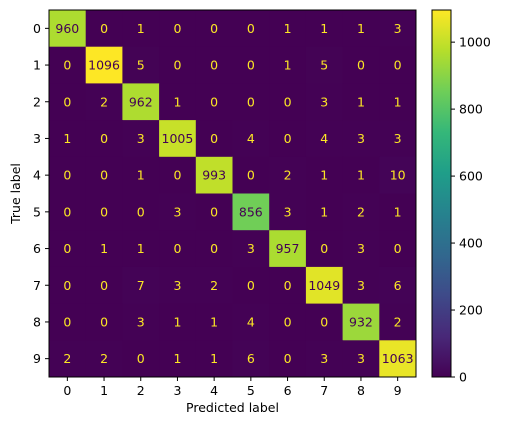 The width and height of the screenshot is (515, 432). Describe the element at coordinates (141, 285) in the screenshot. I see `cell-value-label: 7` at that location.